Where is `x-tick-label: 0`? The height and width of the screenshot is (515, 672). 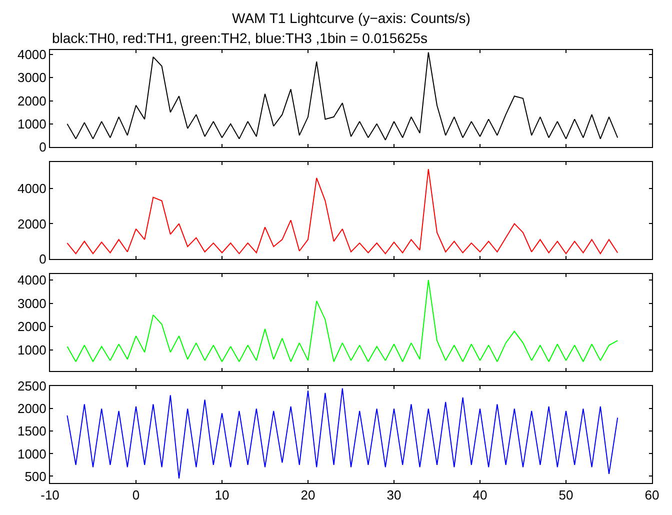
x-tick-label: 0 is located at coordinates (136, 495).